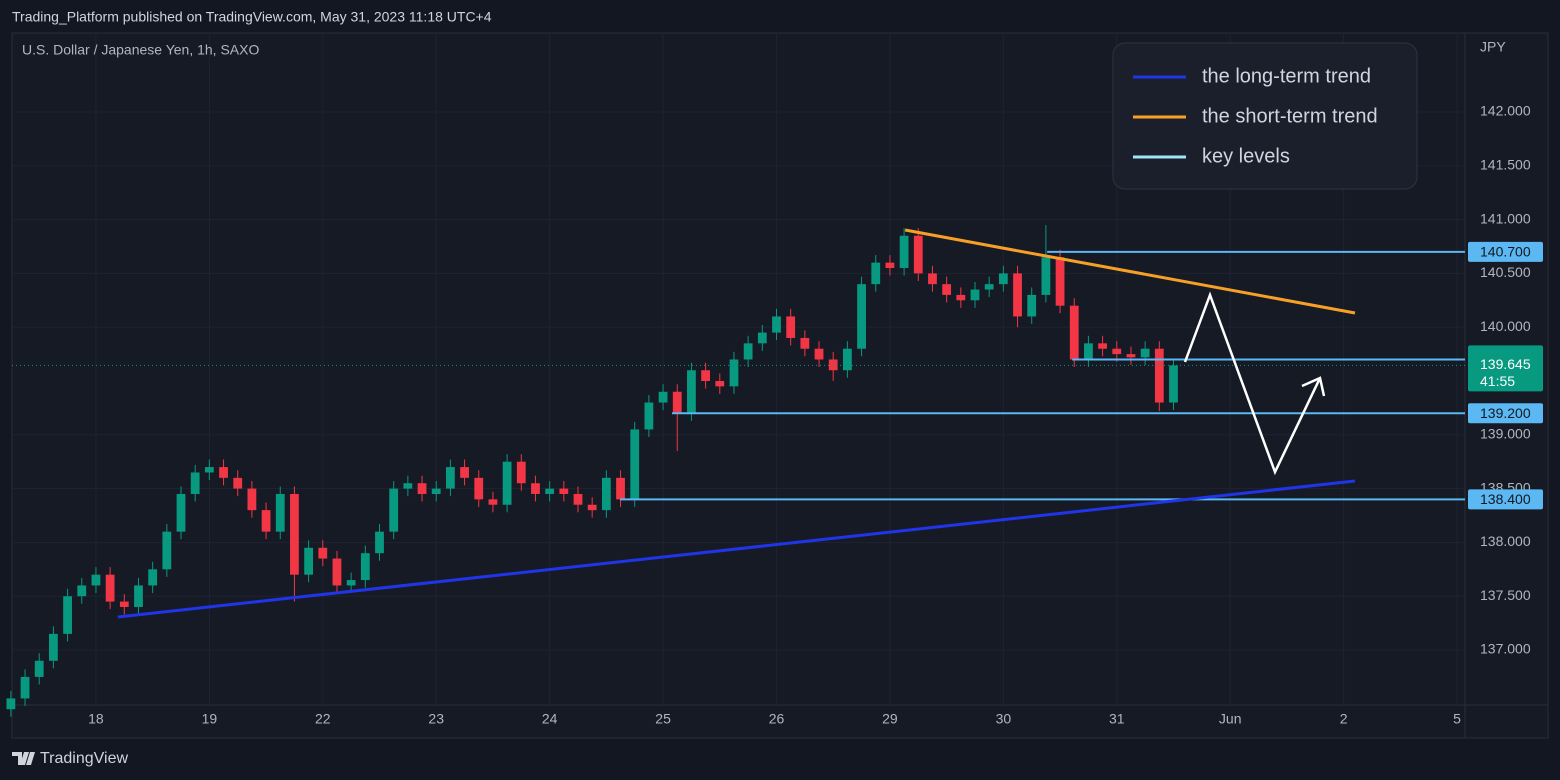 The image size is (1560, 780). What do you see at coordinates (1286, 76) in the screenshot?
I see `legend-label: the long-term trend` at bounding box center [1286, 76].